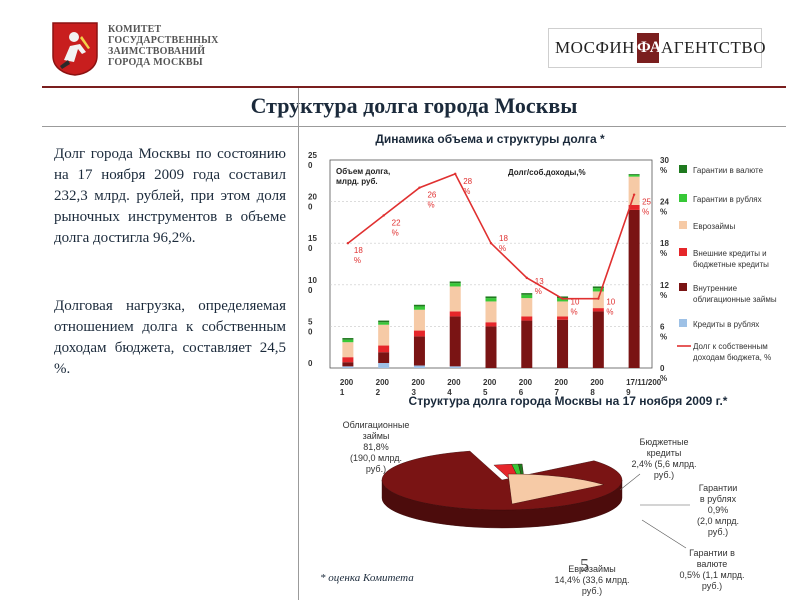 The width and height of the screenshot is (800, 600). Describe the element at coordinates (711, 569) in the screenshot. I see `pie-slice-label: Гарантии в валюте 0,5% (1,1 млрд. руб.)` at that location.